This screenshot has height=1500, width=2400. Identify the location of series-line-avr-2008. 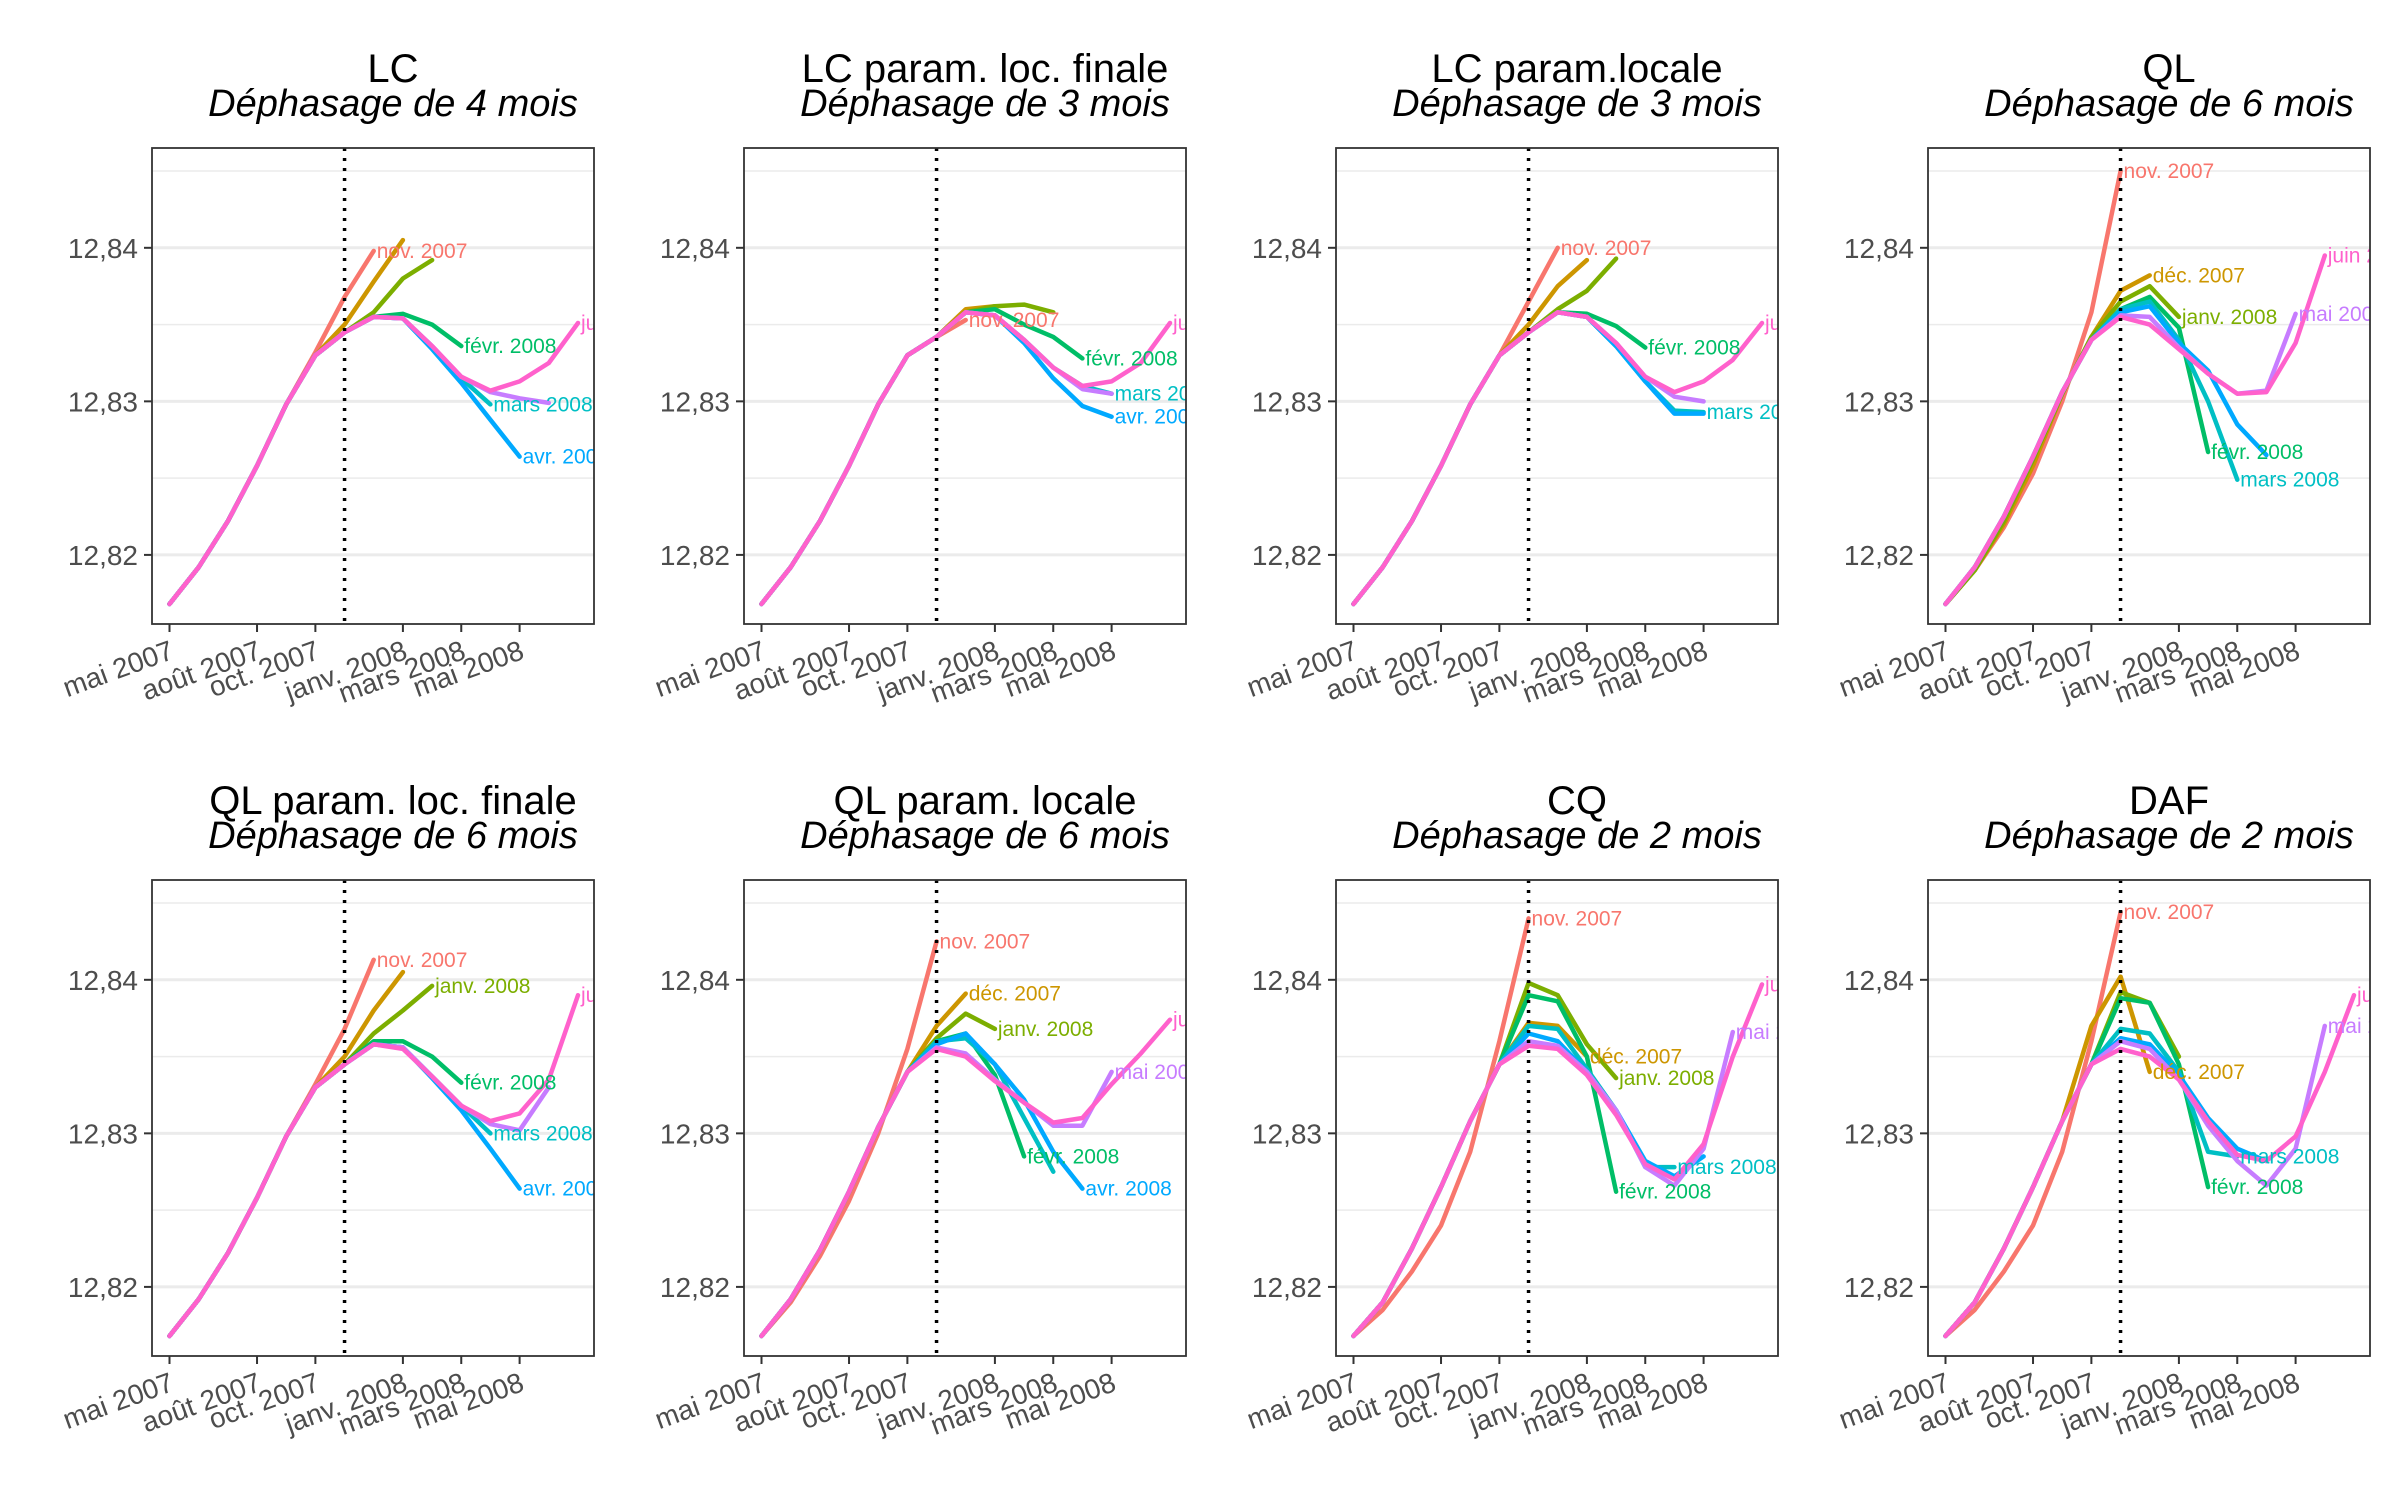
(922, 1185).